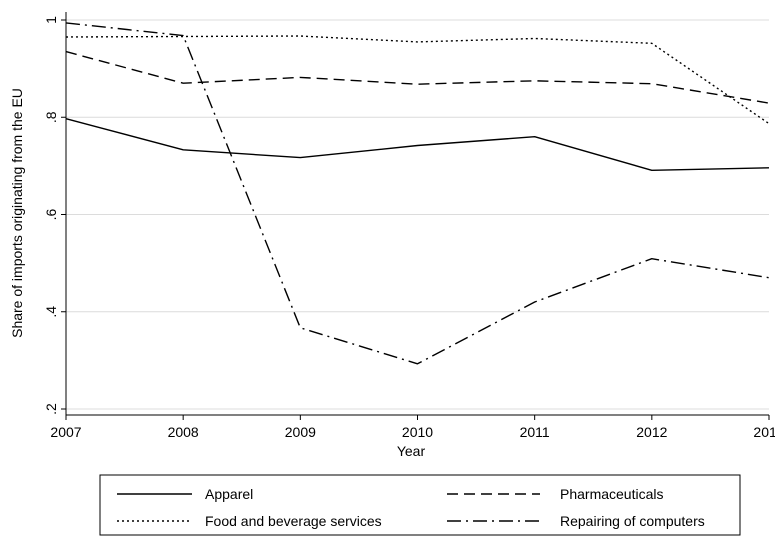 Image resolution: width=775 pixels, height=540 pixels. I want to click on legend-box, so click(420, 505).